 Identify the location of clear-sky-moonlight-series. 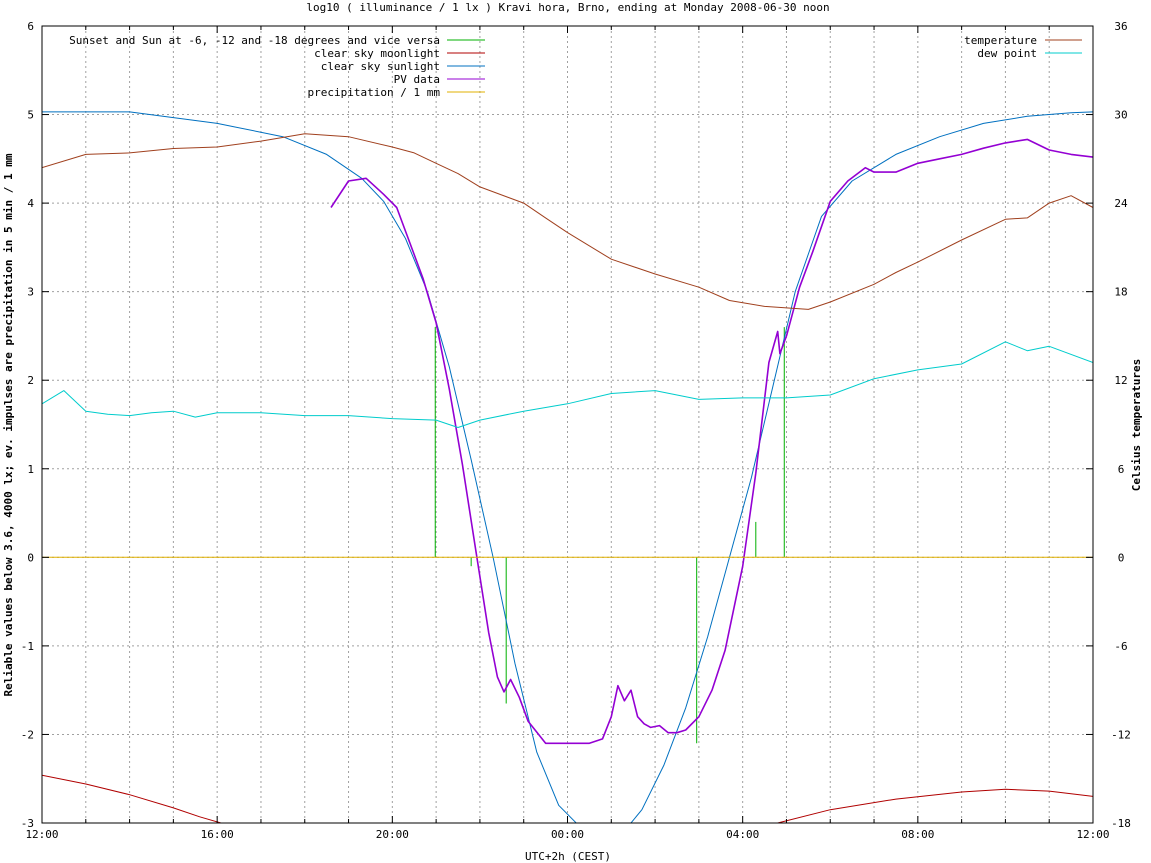
(567, 798).